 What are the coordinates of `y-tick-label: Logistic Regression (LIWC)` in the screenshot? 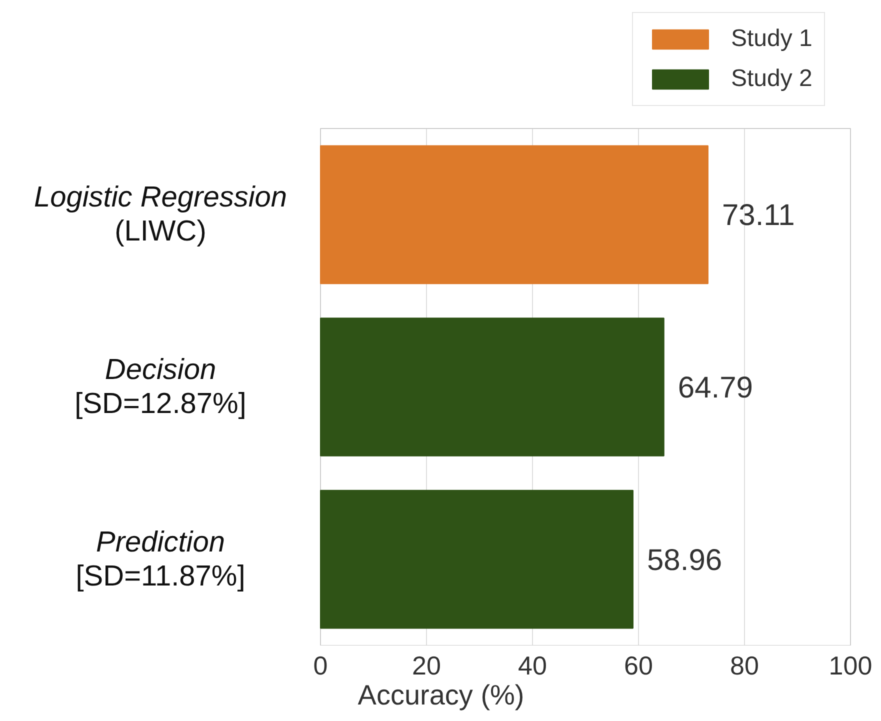 It's located at (161, 215).